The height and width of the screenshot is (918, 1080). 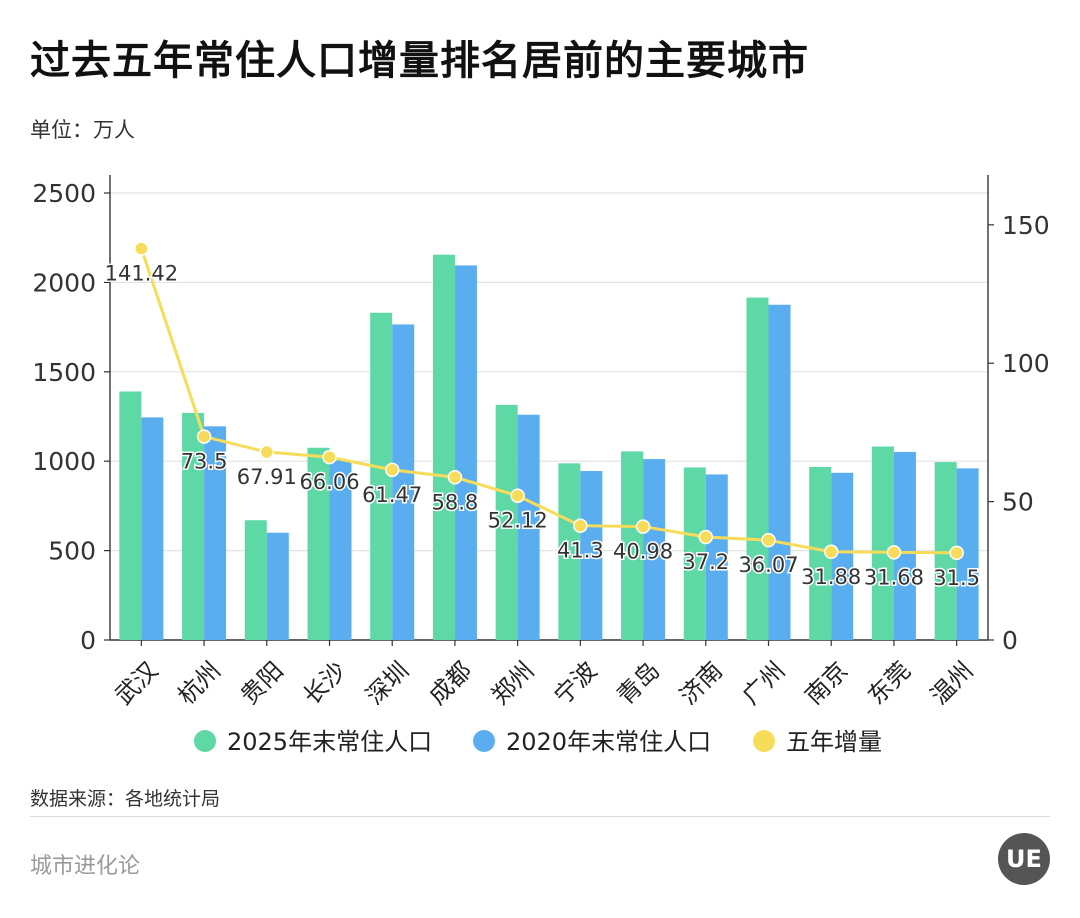 What do you see at coordinates (580, 551) in the screenshot?
I see `increase-label-7: 41.3` at bounding box center [580, 551].